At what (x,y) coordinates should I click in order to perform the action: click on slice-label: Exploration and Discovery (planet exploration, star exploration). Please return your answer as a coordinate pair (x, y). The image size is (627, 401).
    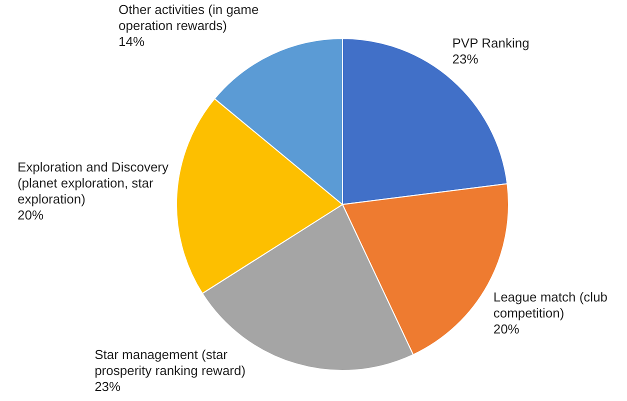
    Looking at the image, I should click on (93, 182).